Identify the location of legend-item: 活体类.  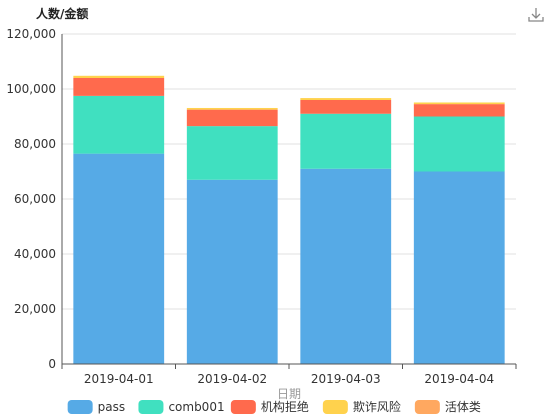
(447, 407).